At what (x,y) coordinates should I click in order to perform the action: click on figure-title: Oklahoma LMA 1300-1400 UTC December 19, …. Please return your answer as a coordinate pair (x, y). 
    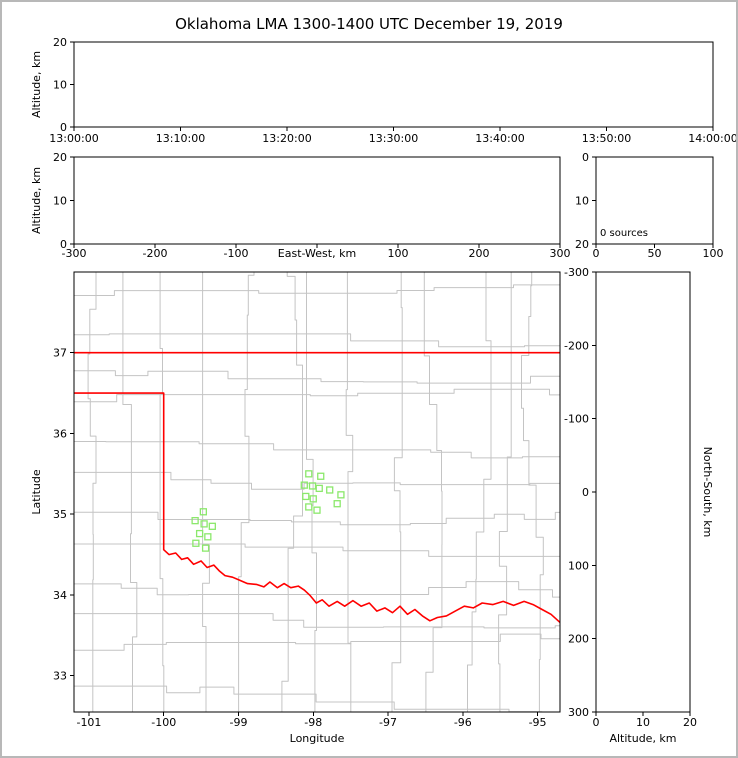
    Looking at the image, I should click on (369, 24).